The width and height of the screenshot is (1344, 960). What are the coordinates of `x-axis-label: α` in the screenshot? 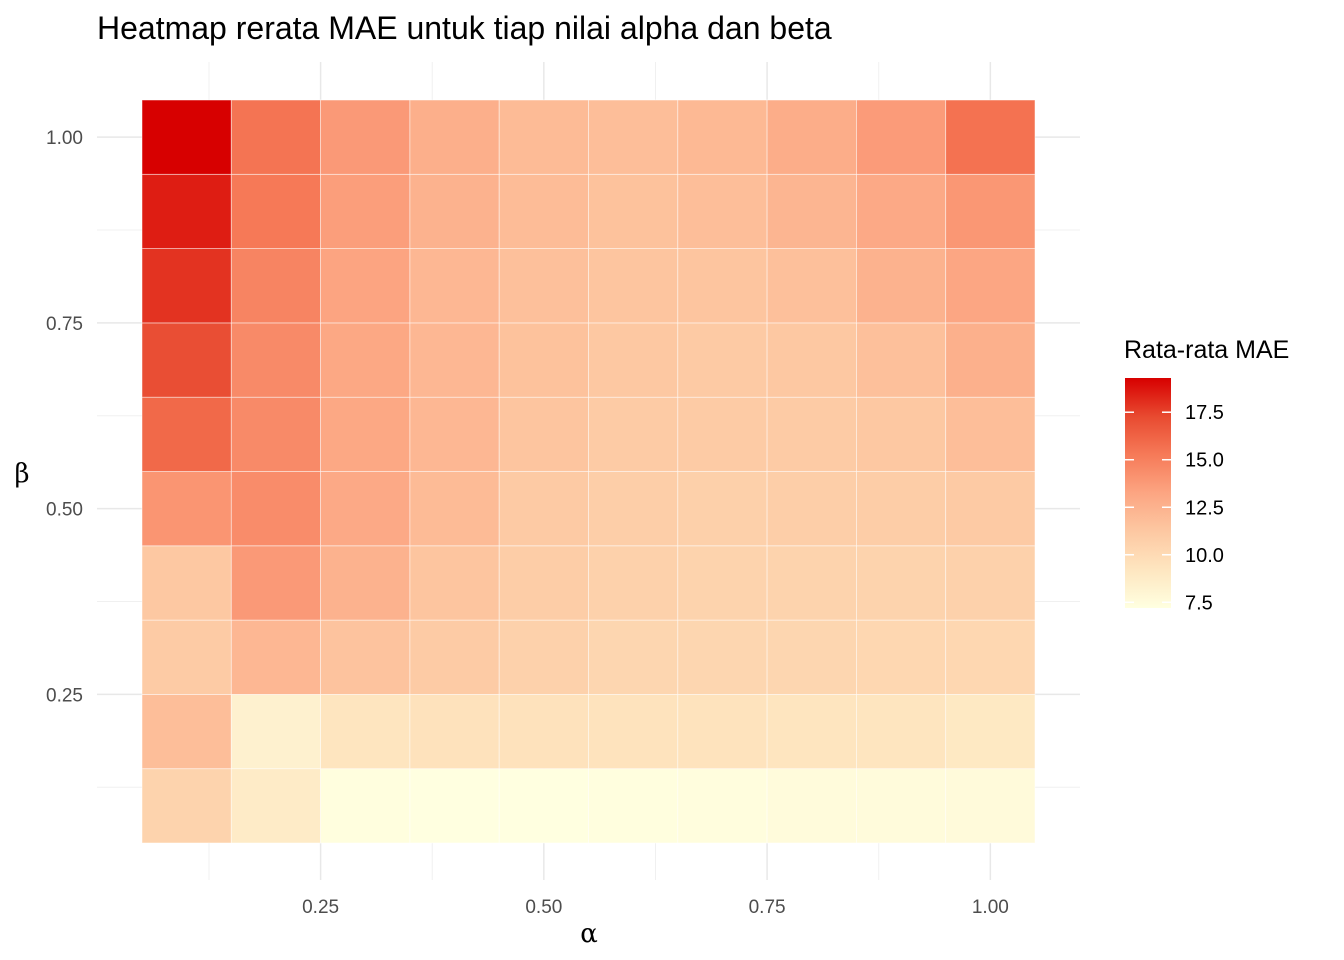 It's located at (589, 934).